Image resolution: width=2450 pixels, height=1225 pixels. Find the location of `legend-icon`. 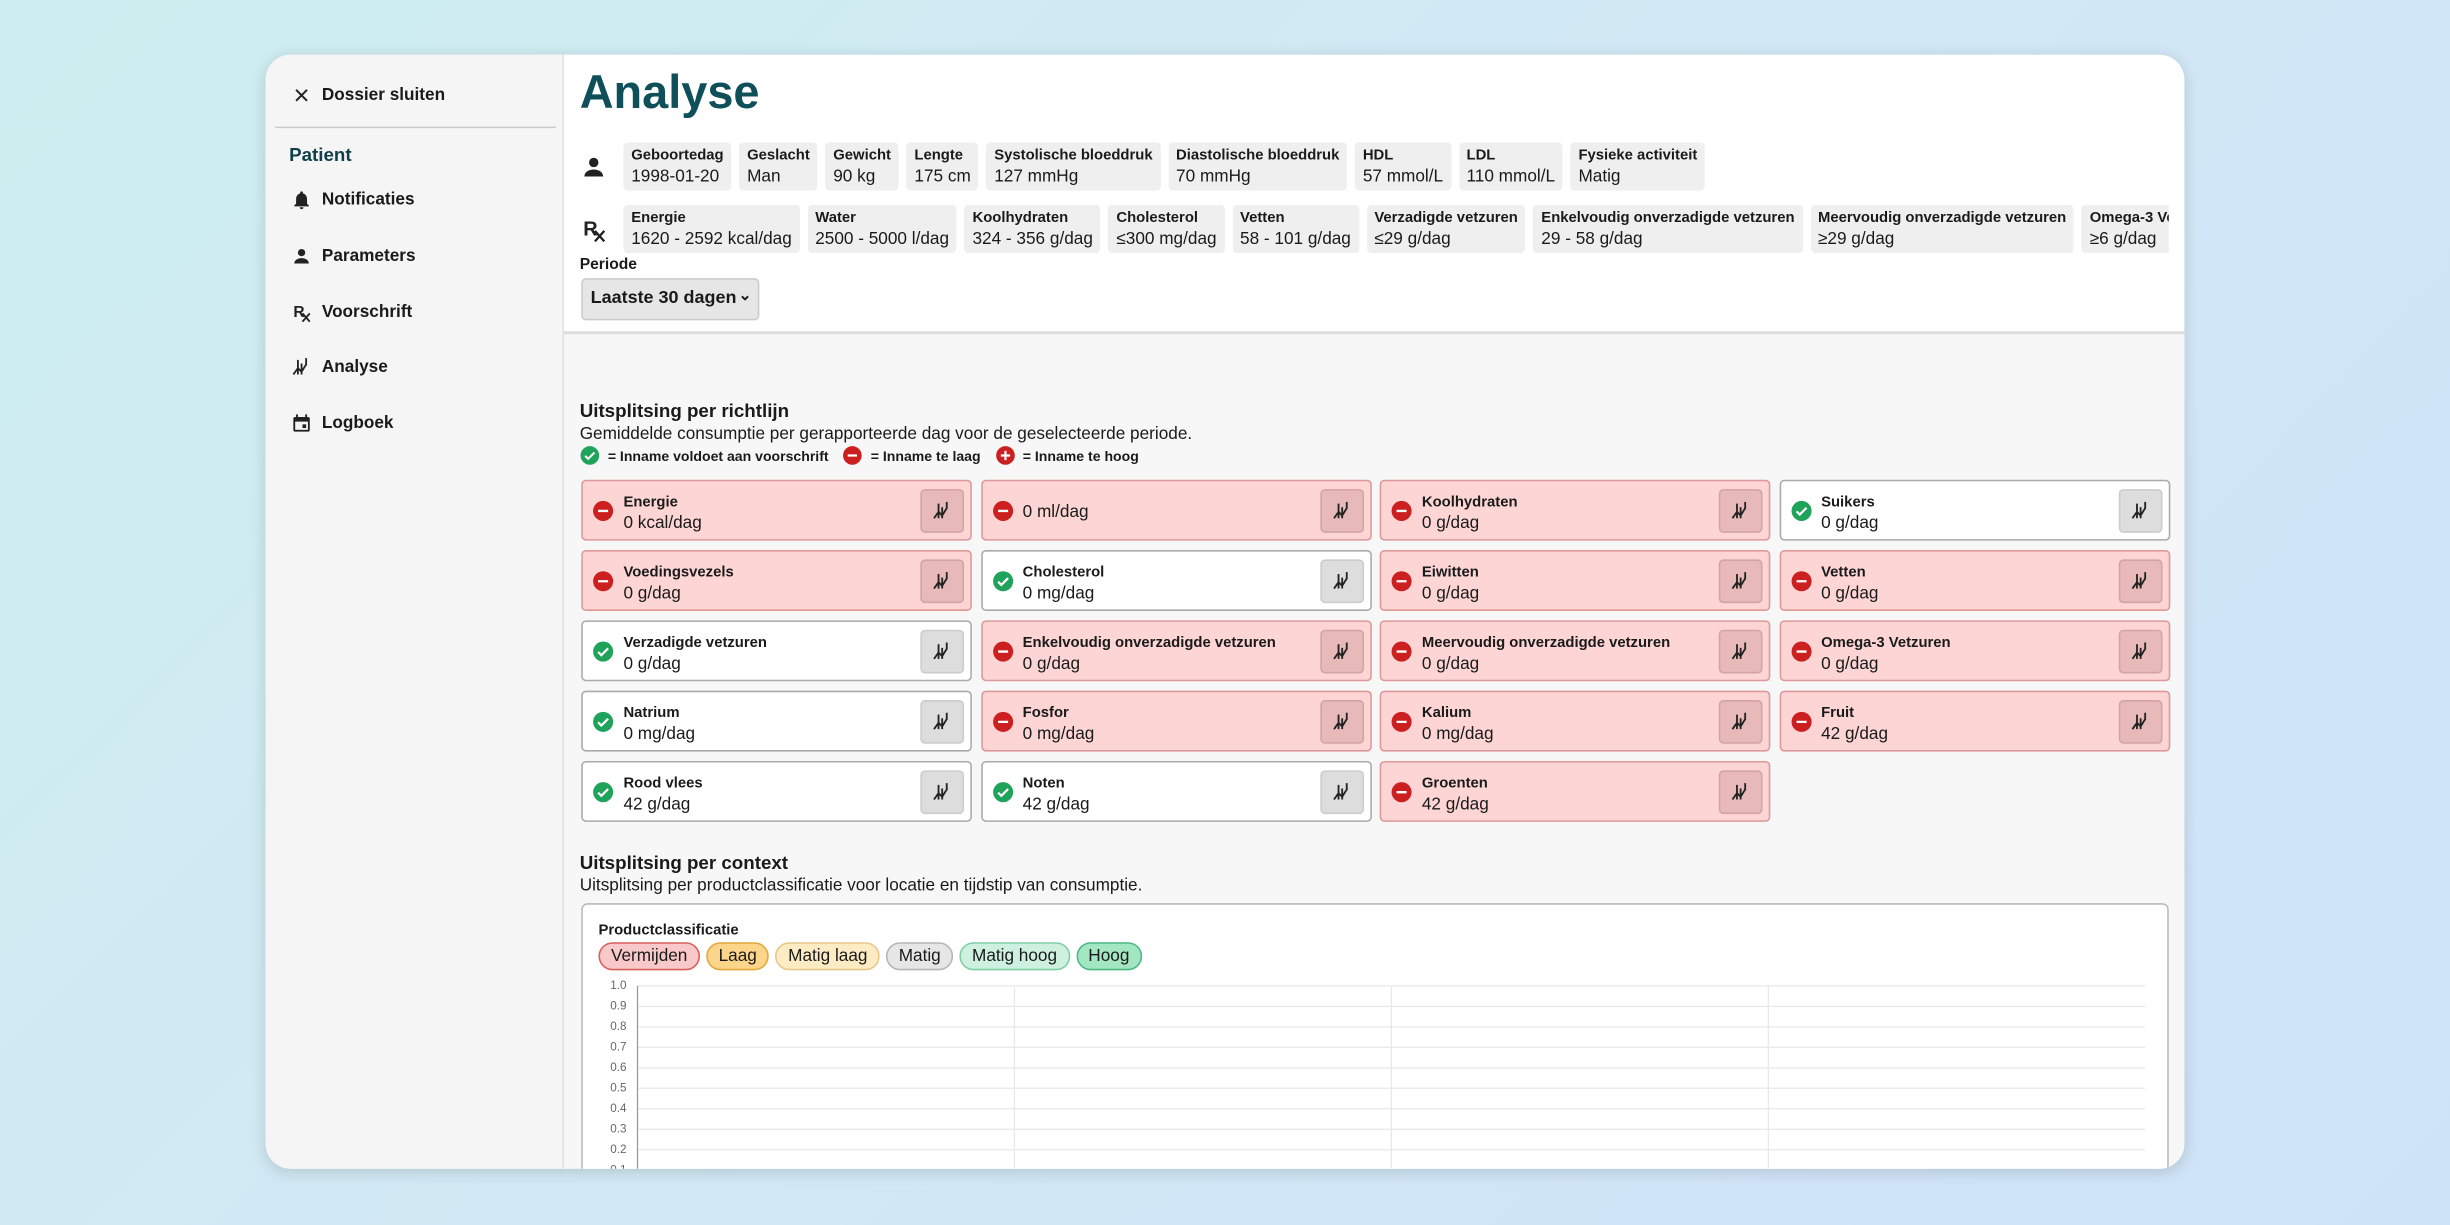

legend-icon is located at coordinates (853, 455).